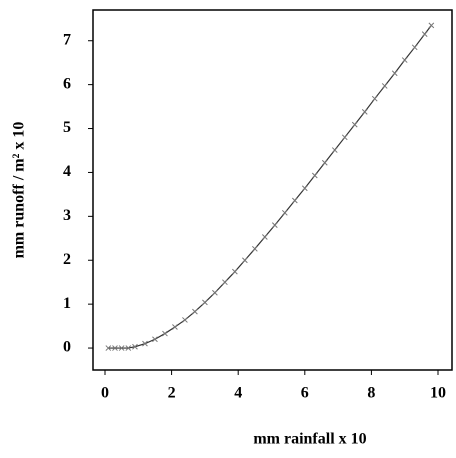 The image size is (456, 458). I want to click on x-tick-label: 8, so click(371, 393).